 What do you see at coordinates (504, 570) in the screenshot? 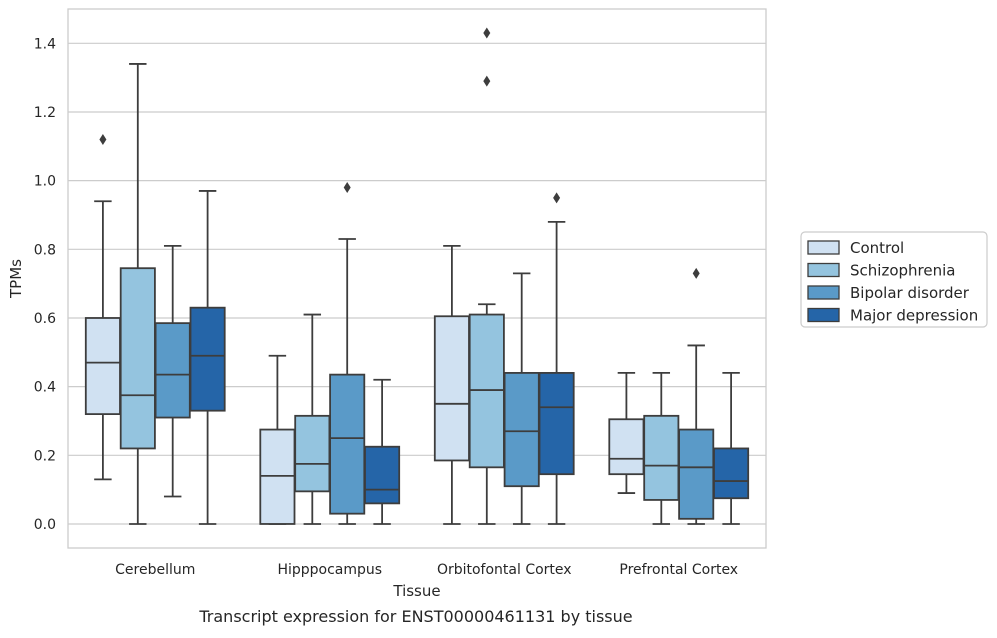
I see `x-tick-label: Orbitofontal Cortex` at bounding box center [504, 570].